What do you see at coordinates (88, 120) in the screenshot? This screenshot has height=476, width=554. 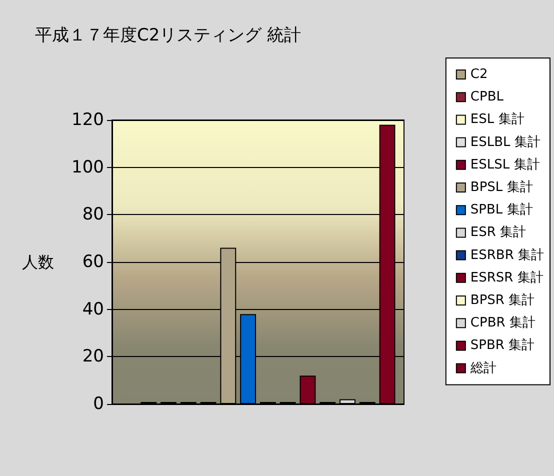 I see `y-tick-label: 120` at bounding box center [88, 120].